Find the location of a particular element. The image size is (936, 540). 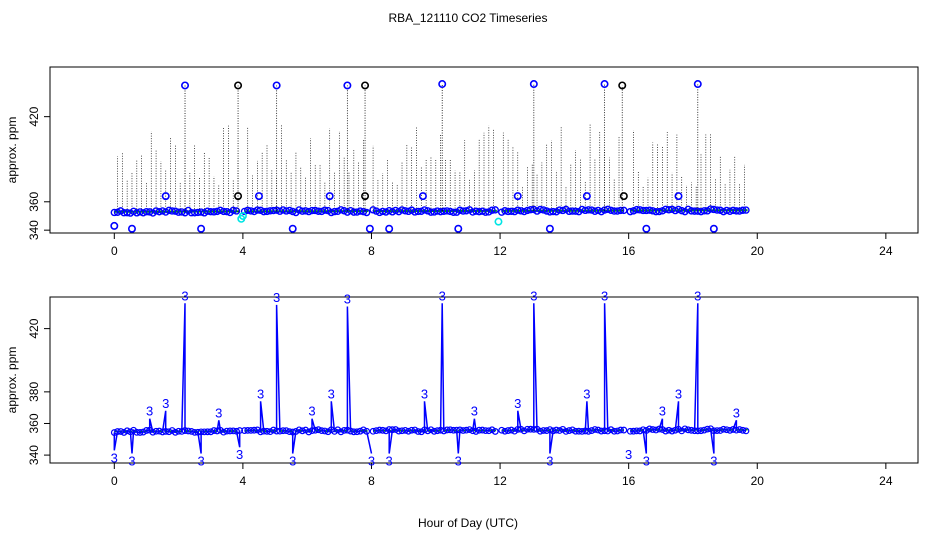

x-tick-label: 16 is located at coordinates (629, 481).